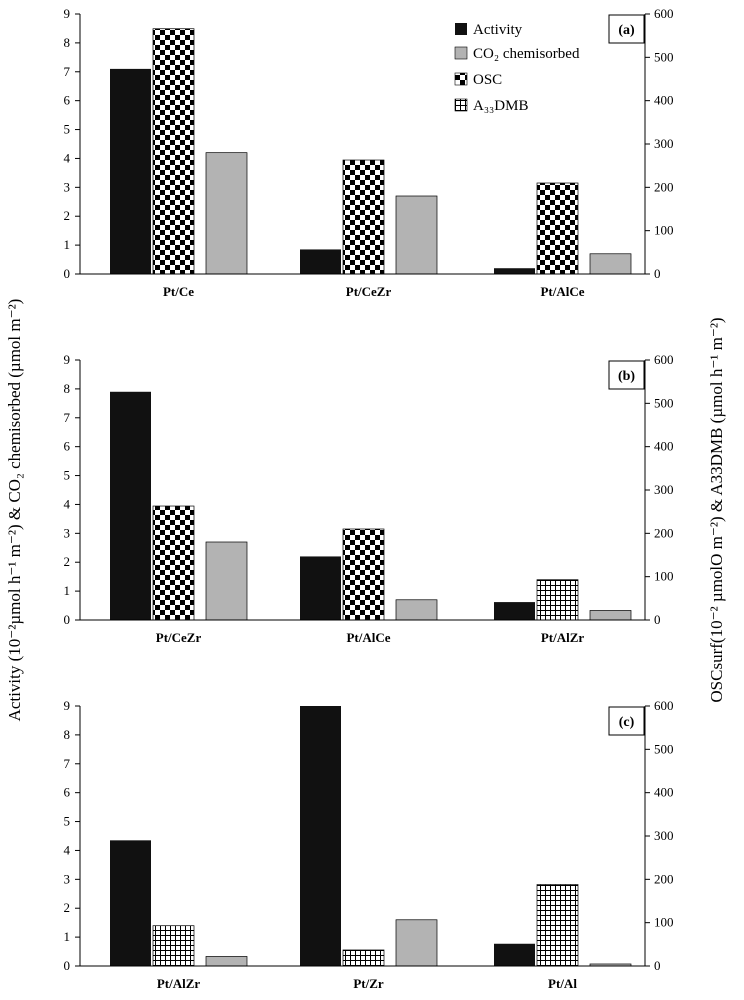 The width and height of the screenshot is (744, 1000). What do you see at coordinates (500, 106) in the screenshot?
I see `legend-label-a33dmb: A₃₃DMB` at bounding box center [500, 106].